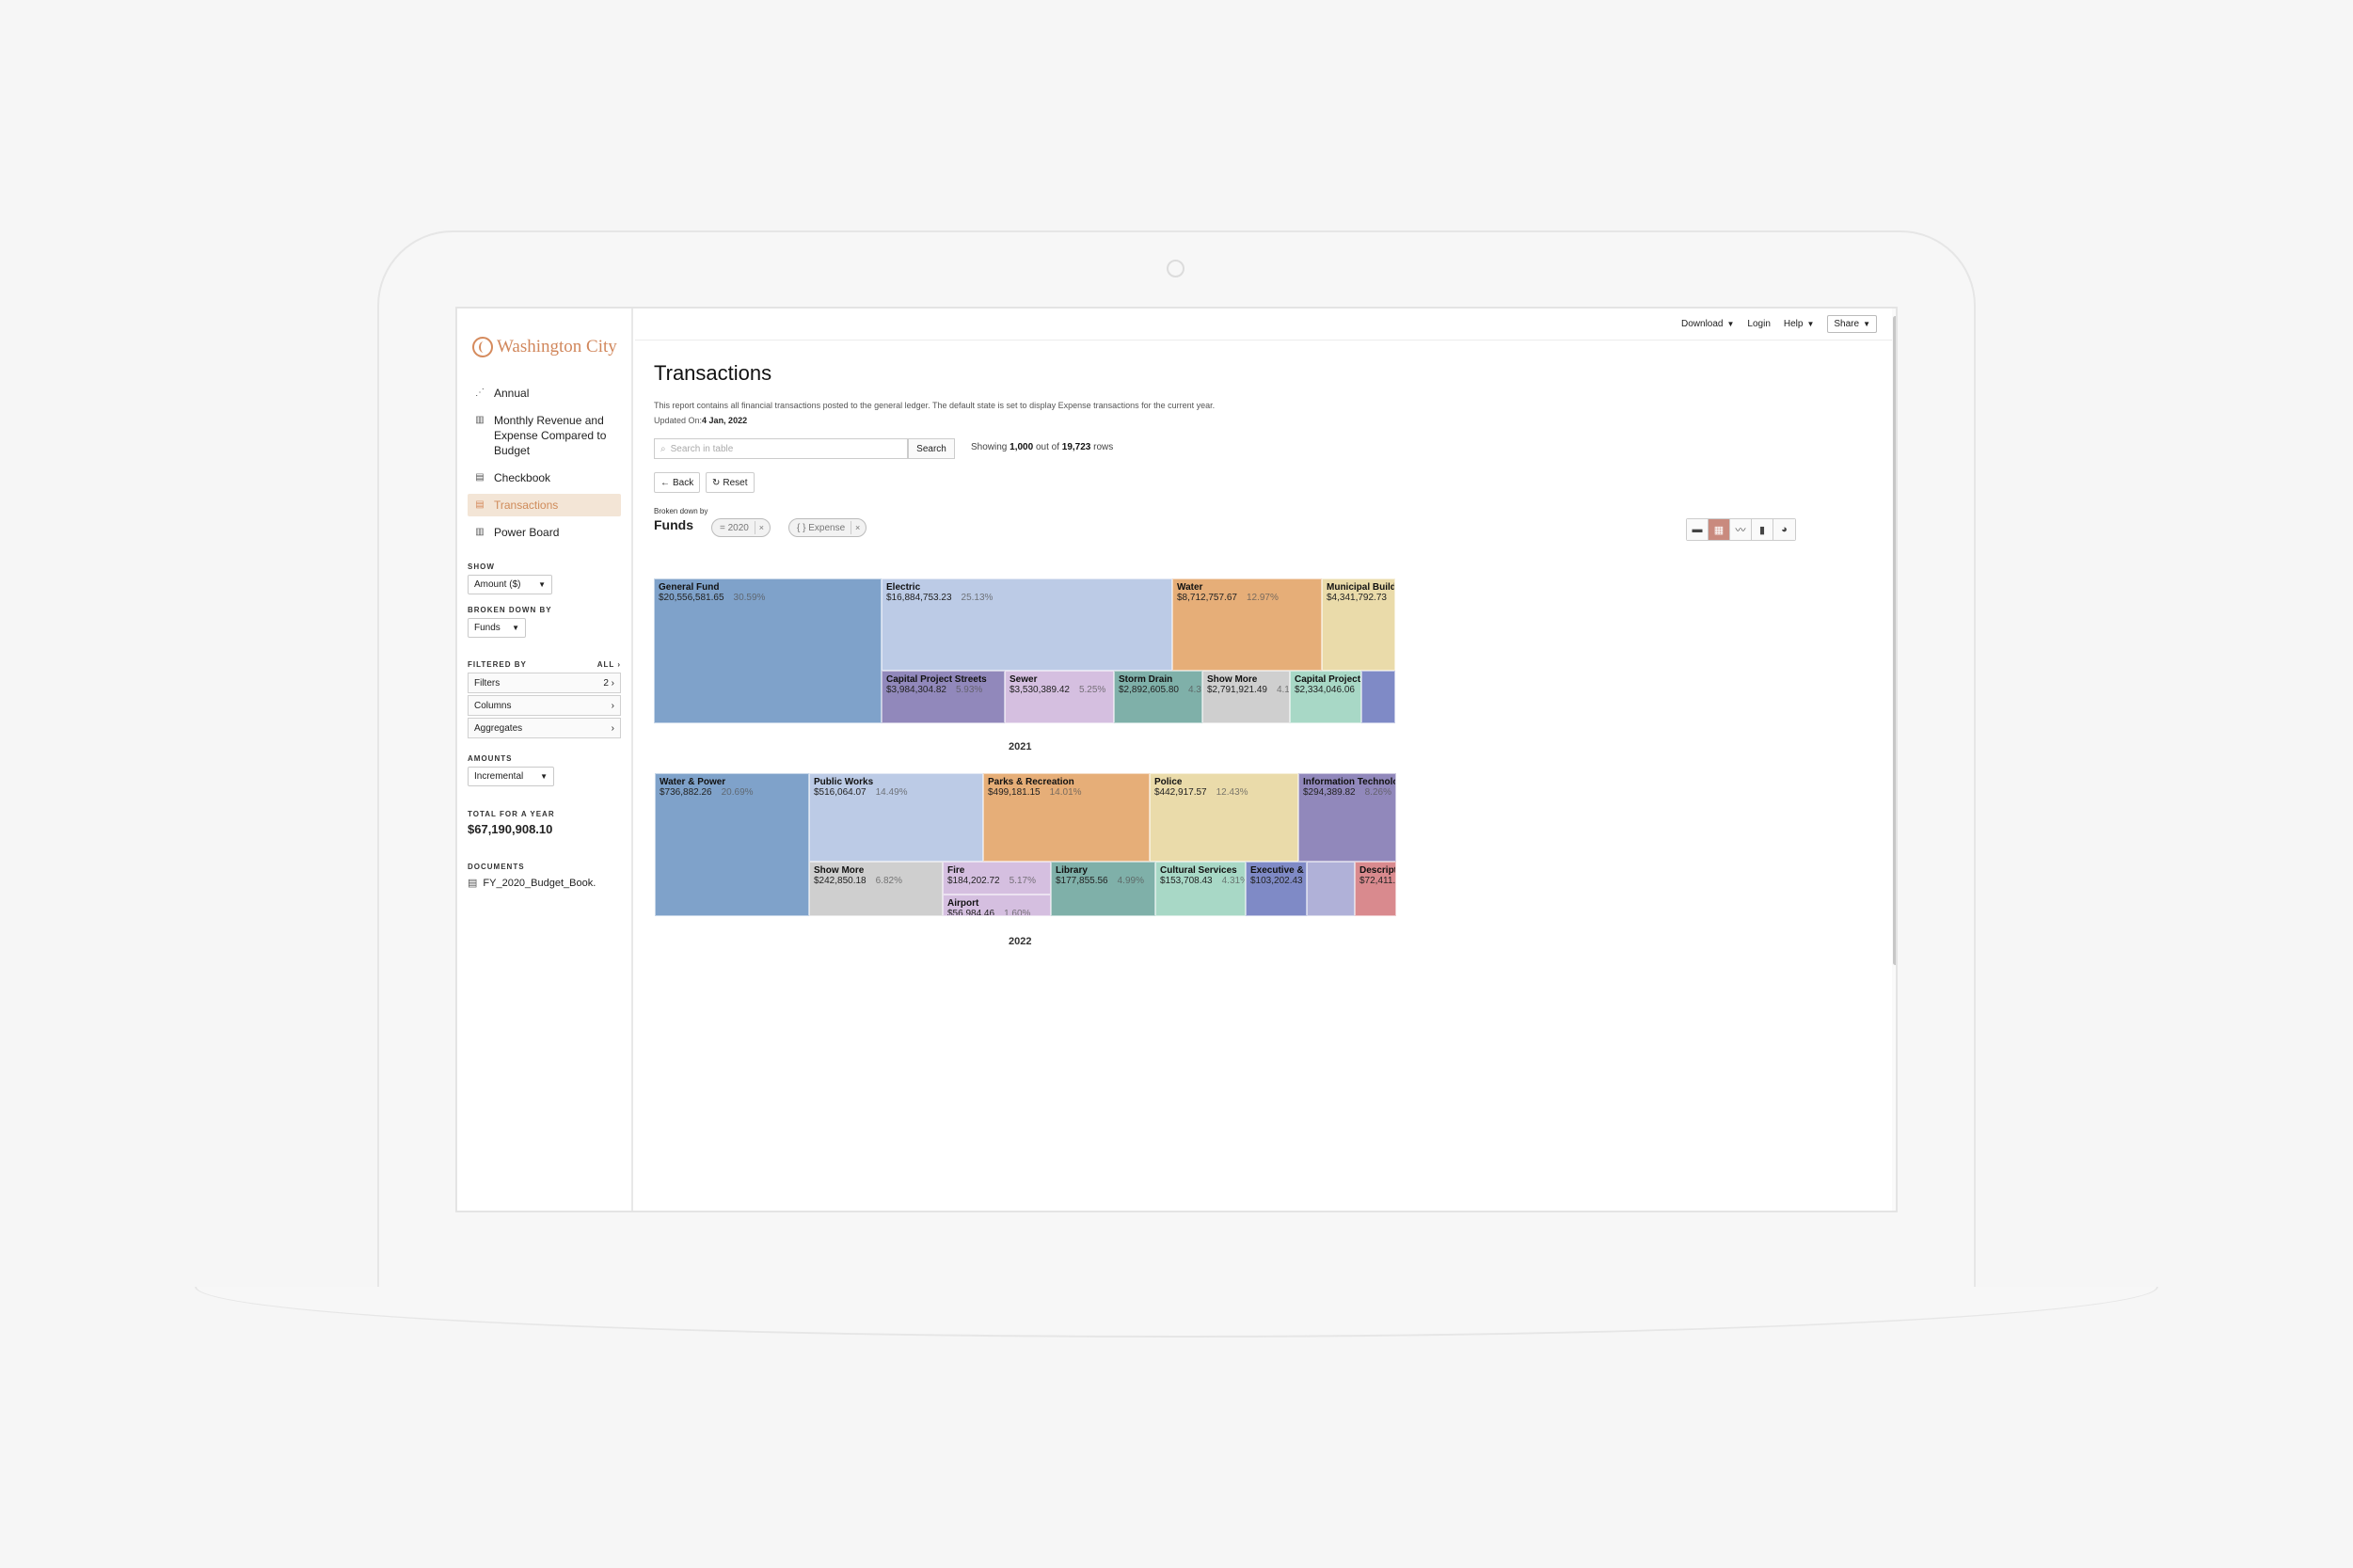 This screenshot has height=1568, width=2353. What do you see at coordinates (1066, 793) in the screenshot?
I see `tile-value-row: $499,181.15 14.01%` at bounding box center [1066, 793].